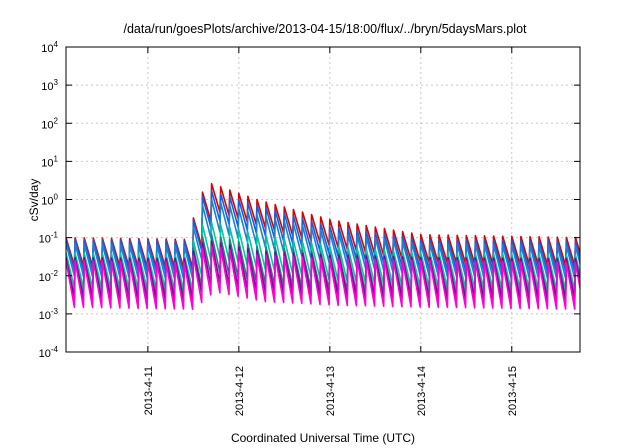 This screenshot has width=640, height=448. I want to click on x-tick-label: 2013-4-15, so click(513, 391).